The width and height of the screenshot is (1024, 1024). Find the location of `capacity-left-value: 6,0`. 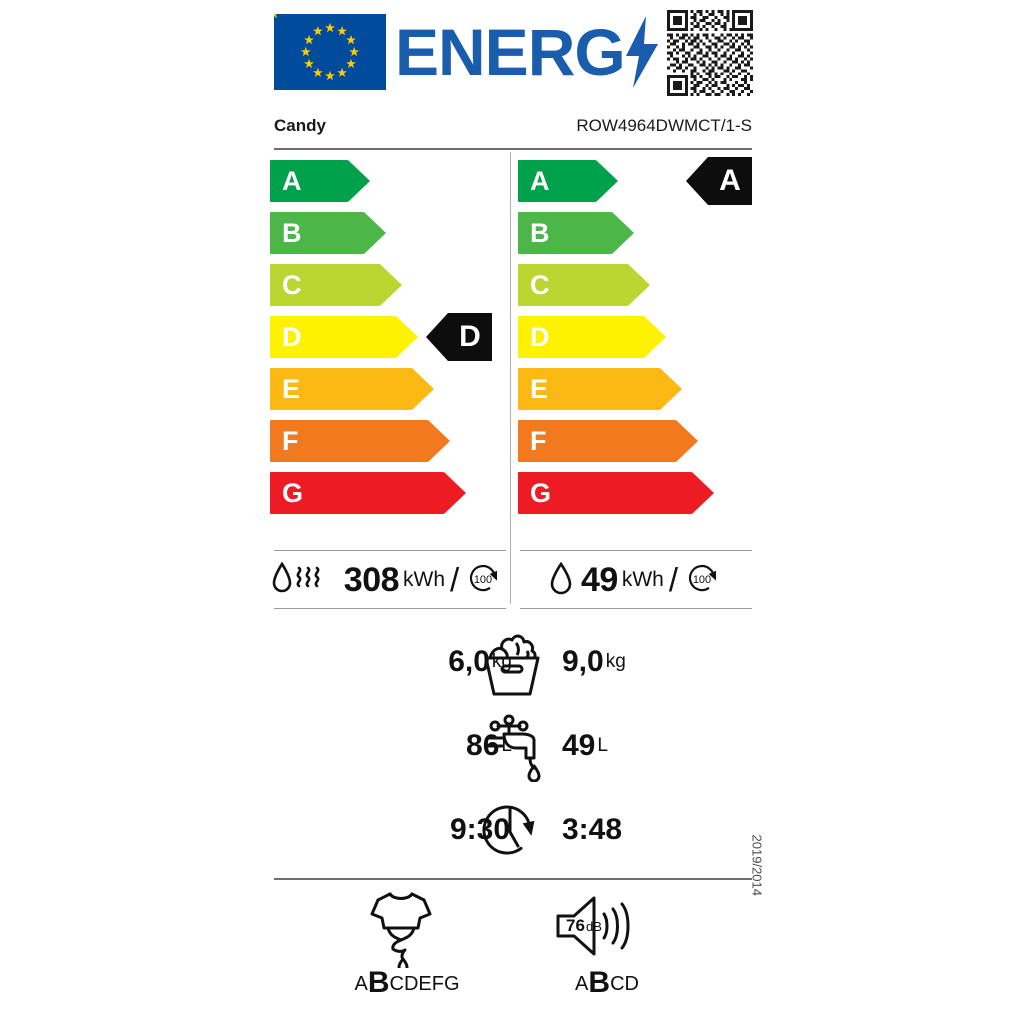

capacity-left-value: 6,0 is located at coordinates (469, 661).